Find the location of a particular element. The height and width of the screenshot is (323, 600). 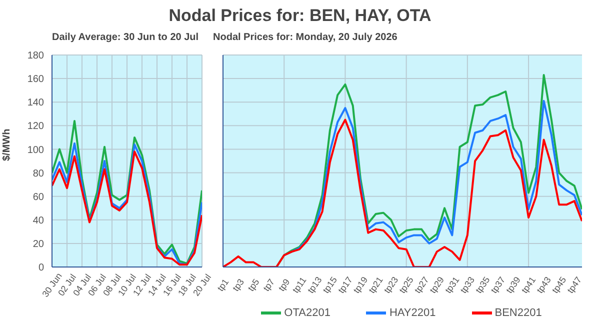

x-tick-label: tp1 is located at coordinates (223, 285).